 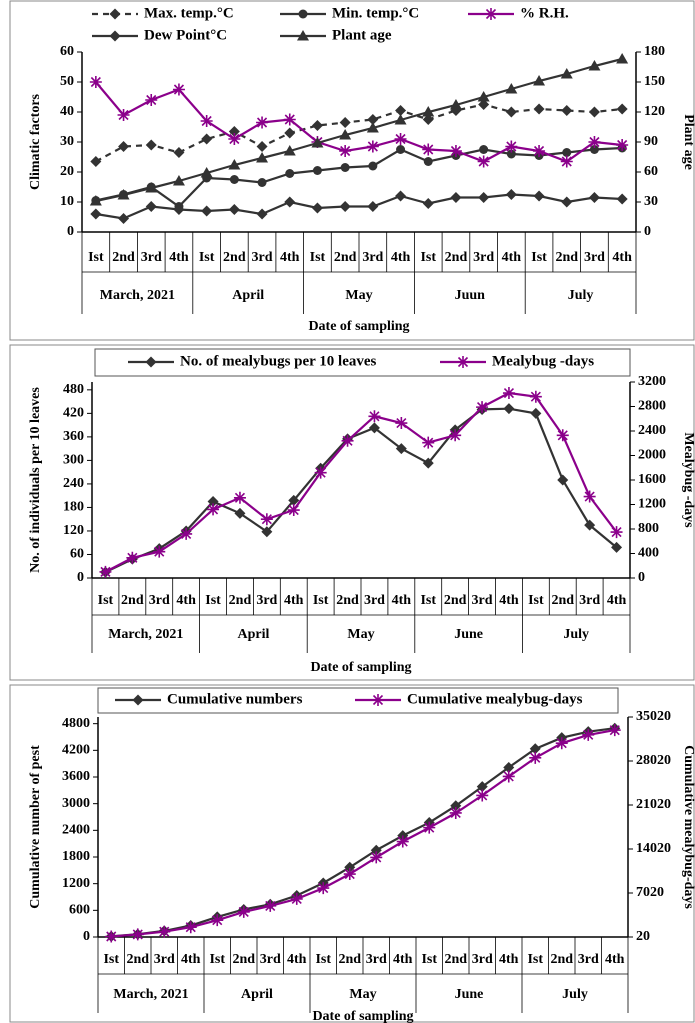 What do you see at coordinates (581, 295) in the screenshot?
I see `group-label: July` at bounding box center [581, 295].